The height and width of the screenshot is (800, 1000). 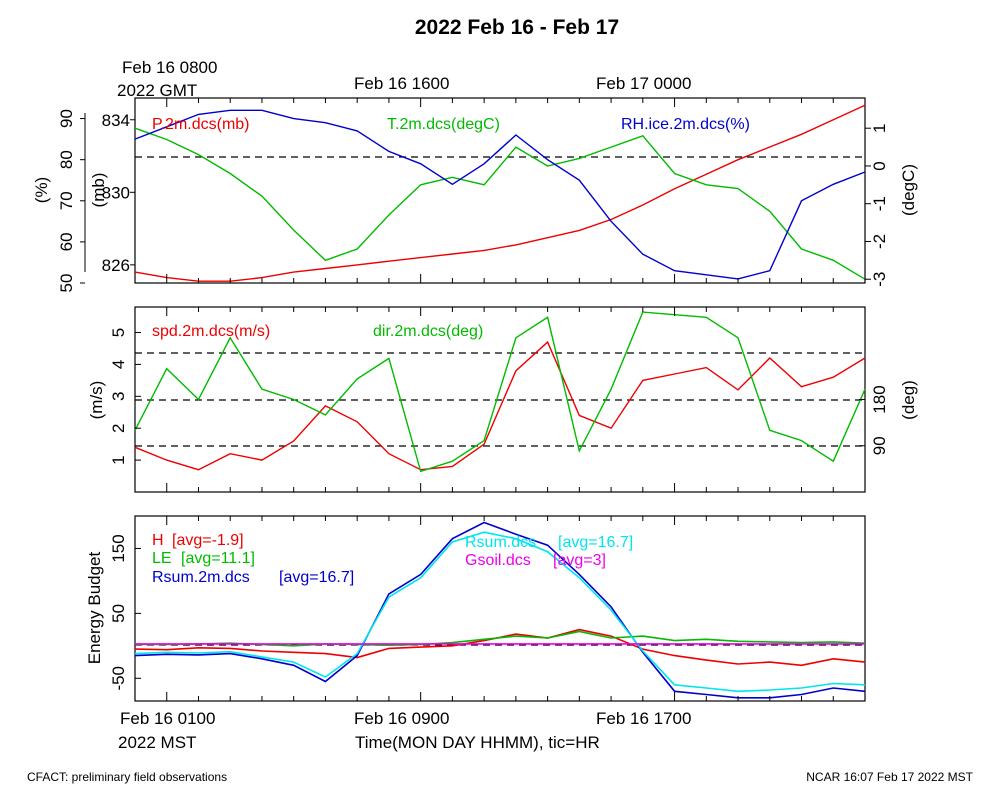 I want to click on gmt-label-mid: Feb 16 1600, so click(x=401, y=83).